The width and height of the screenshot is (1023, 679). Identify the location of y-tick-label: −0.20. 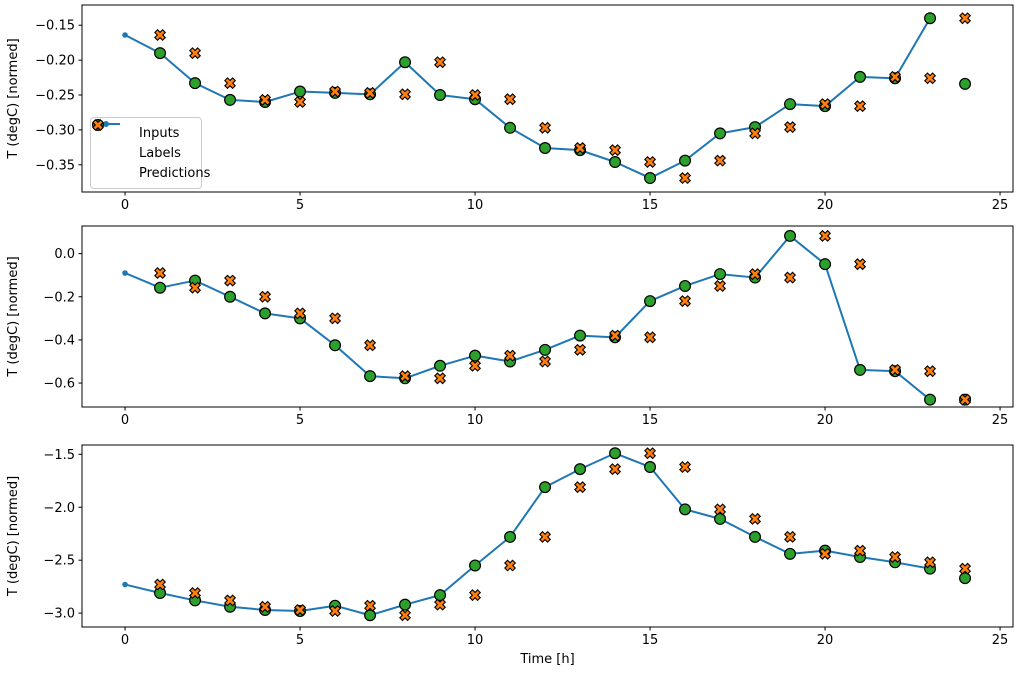
(55, 61).